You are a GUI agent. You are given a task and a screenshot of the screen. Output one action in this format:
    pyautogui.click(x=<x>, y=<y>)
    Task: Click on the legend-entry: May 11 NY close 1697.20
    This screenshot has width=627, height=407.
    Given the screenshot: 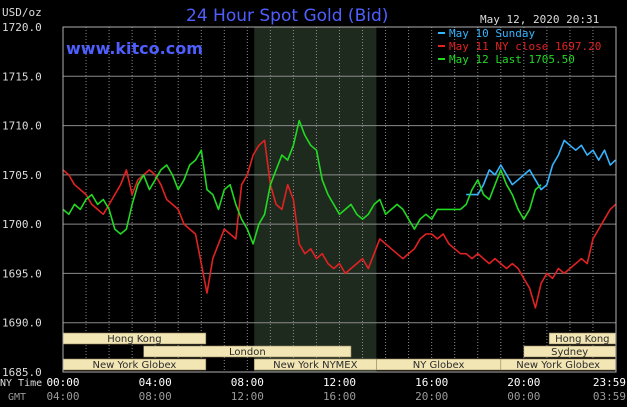 What is the action you would take?
    pyautogui.click(x=525, y=46)
    